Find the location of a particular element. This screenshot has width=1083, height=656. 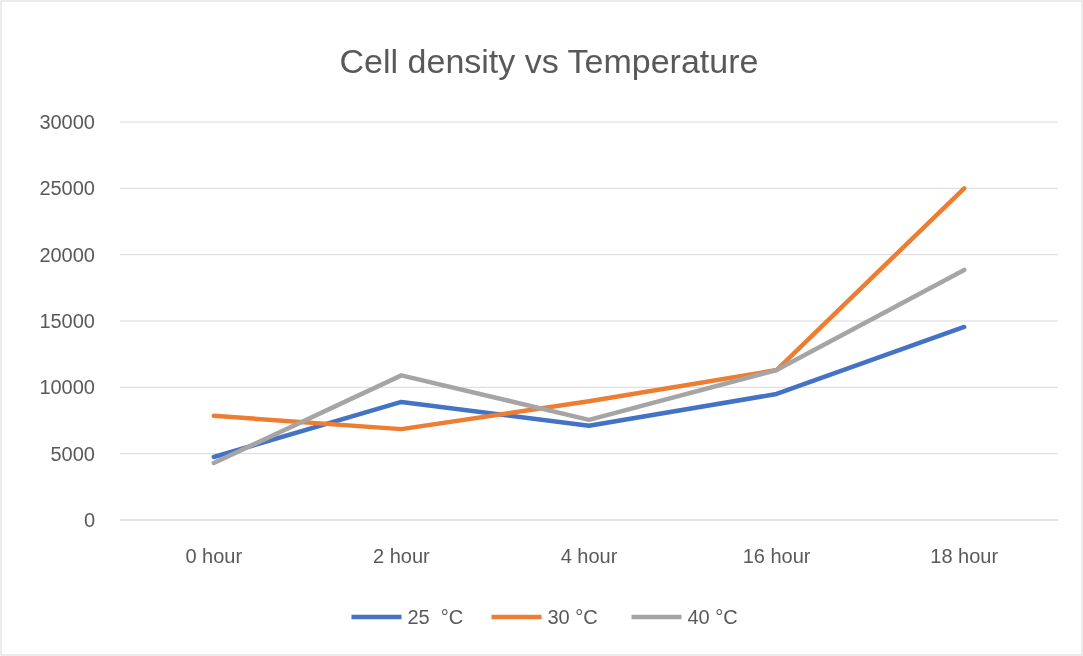

y-tick-label: 25000 is located at coordinates (67, 188).